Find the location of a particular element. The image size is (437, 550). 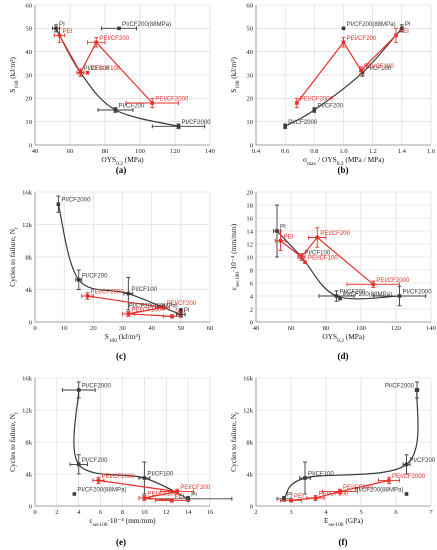

y-tick-label: 40 is located at coordinates (28, 52).